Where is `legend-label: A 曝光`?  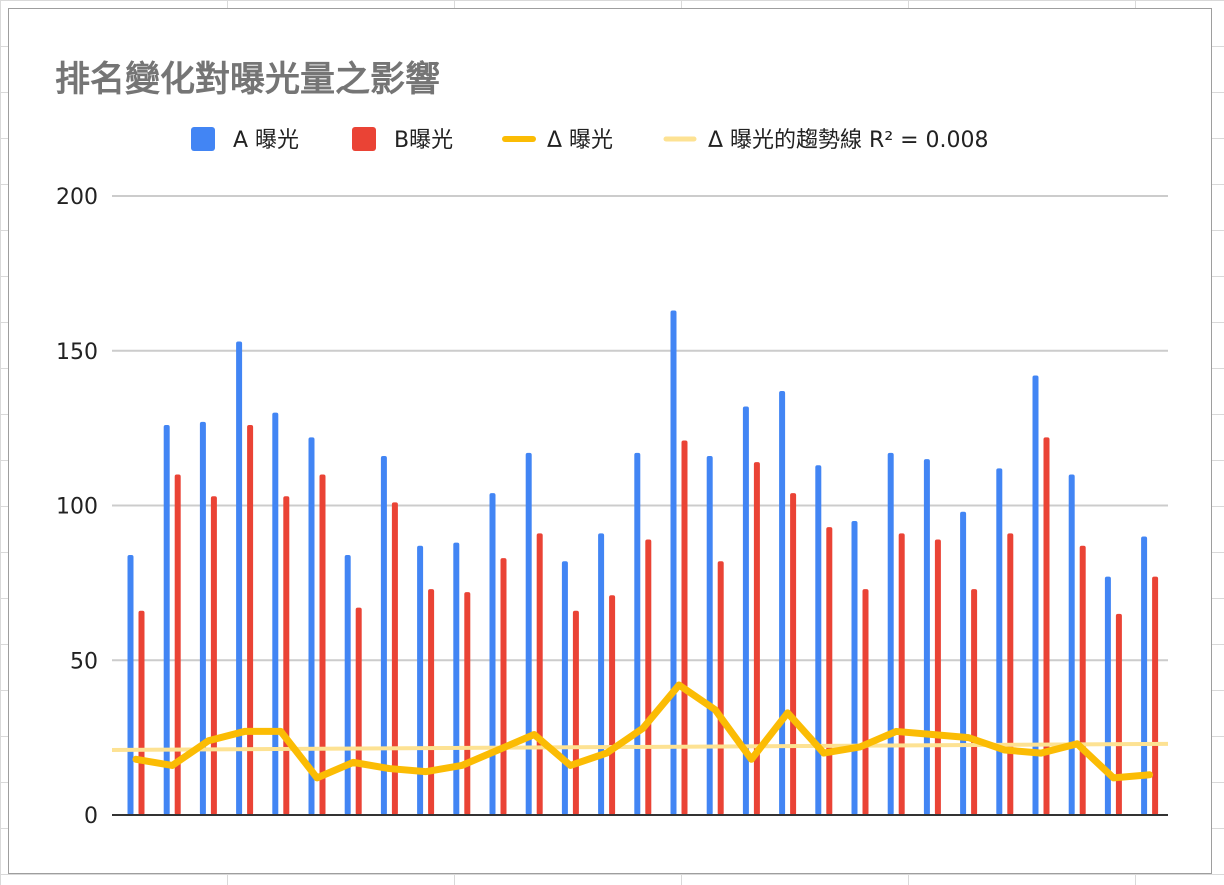 legend-label: A 曝光 is located at coordinates (266, 140).